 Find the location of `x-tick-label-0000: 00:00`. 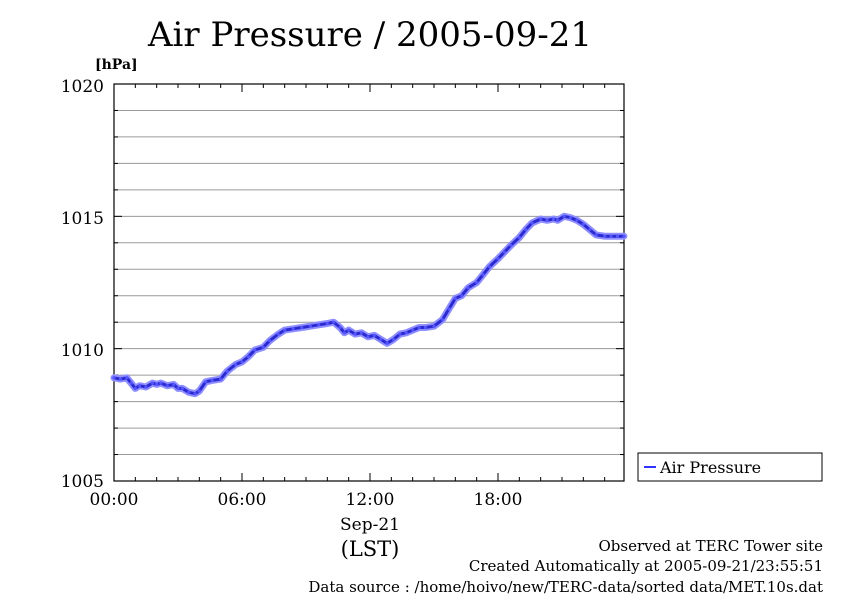

x-tick-label-0000: 00:00 is located at coordinates (114, 500).